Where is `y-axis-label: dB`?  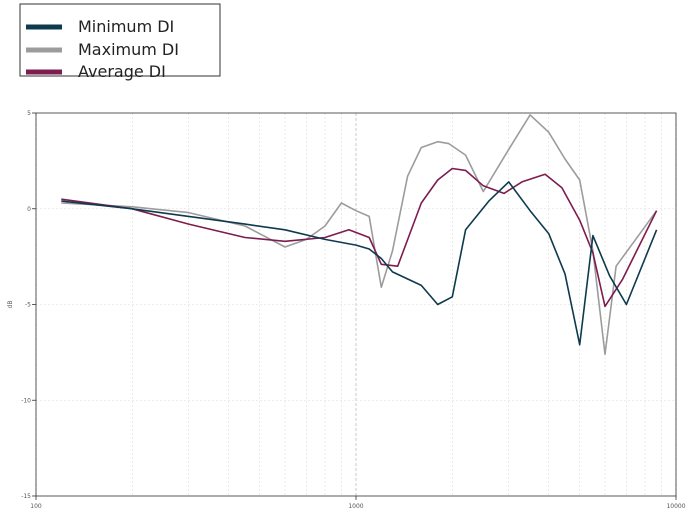 y-axis-label: dB is located at coordinates (10, 305).